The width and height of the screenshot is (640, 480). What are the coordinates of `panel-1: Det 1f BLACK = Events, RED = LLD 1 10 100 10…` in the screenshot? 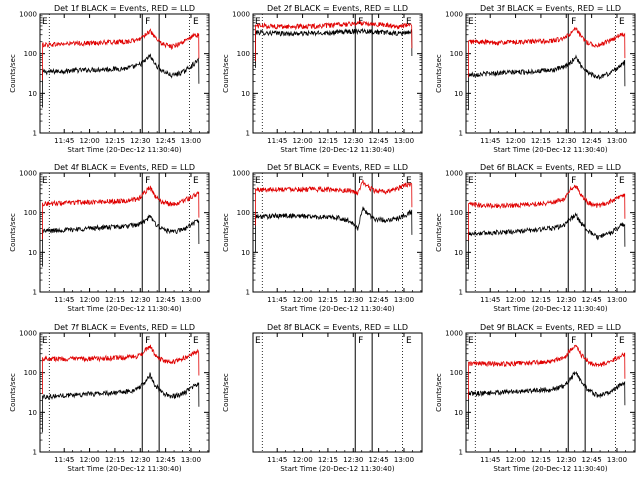 It's located at (109, 79).